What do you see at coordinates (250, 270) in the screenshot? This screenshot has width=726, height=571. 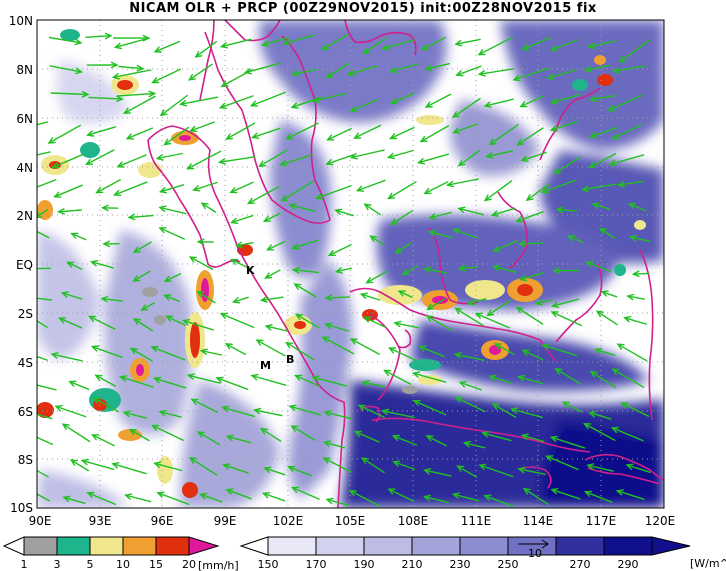 I see `place-marker-k: K` at bounding box center [250, 270].